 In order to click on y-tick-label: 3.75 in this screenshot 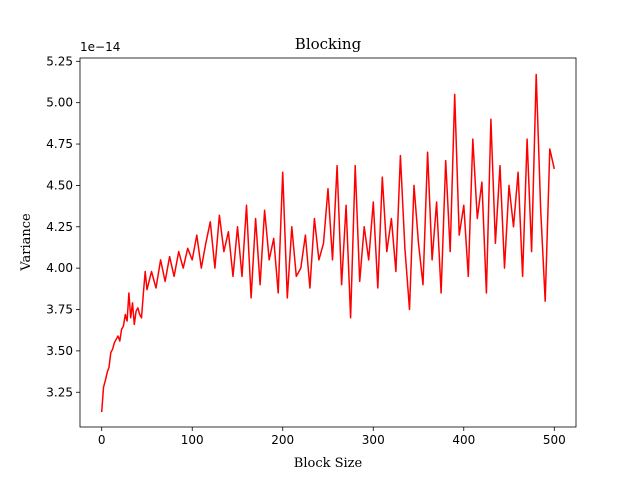, I will do `click(59, 310)`.